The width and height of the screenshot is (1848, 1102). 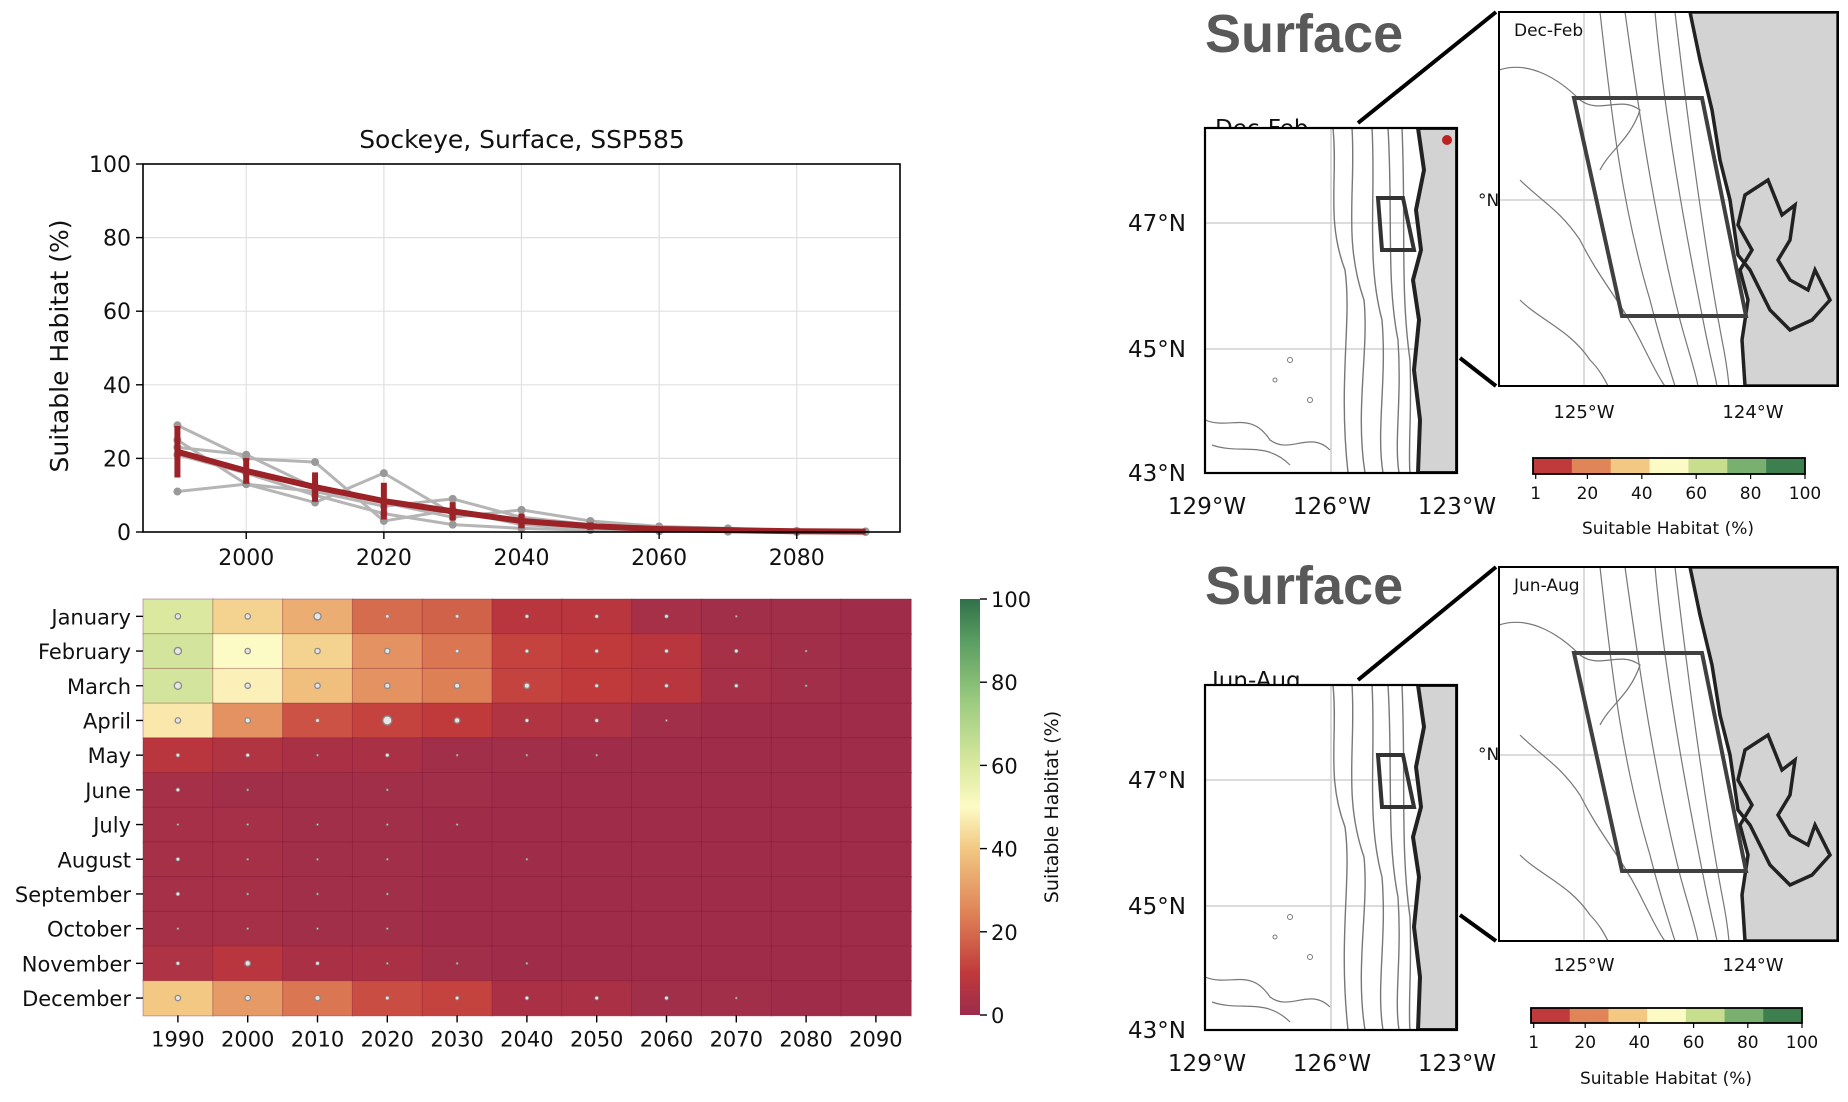 I want to click on heatmap-column-label: 1990, so click(x=177, y=1039).